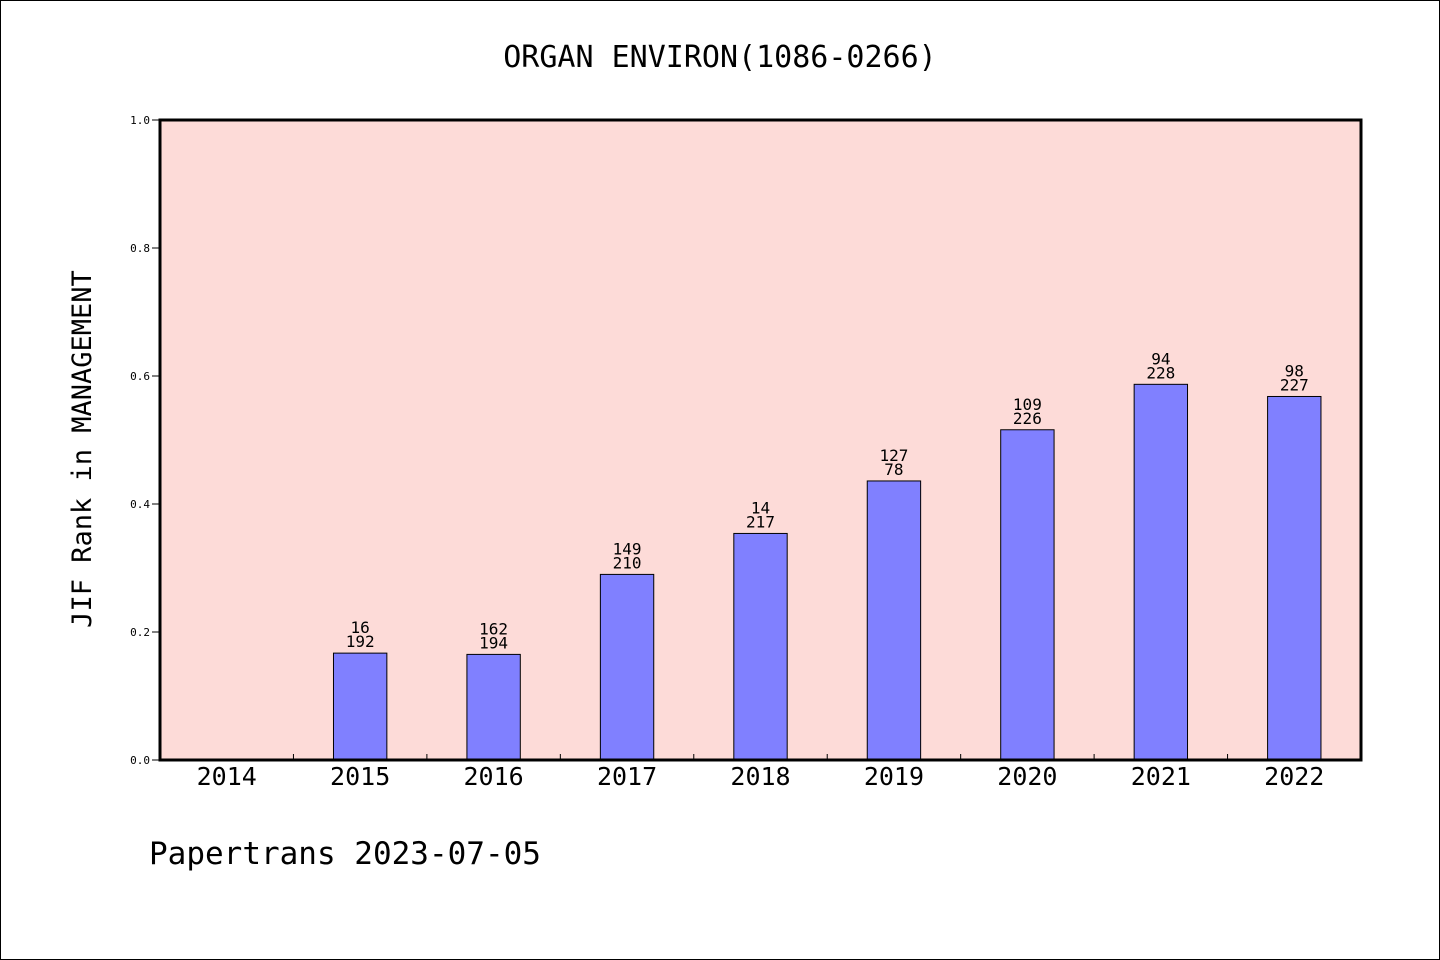 This screenshot has width=1440, height=960. I want to click on bar-label-bottom: 192, so click(360, 641).